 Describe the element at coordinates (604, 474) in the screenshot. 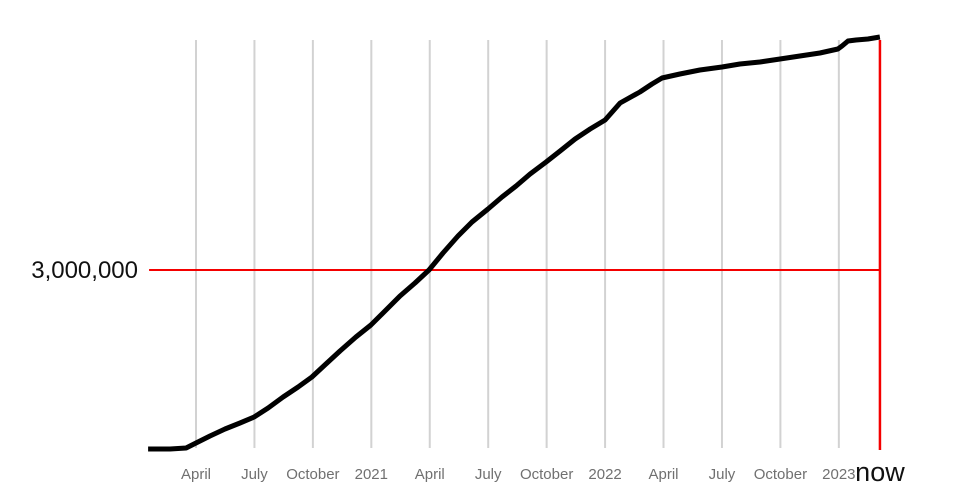

I see `x-tick-label: 2022` at that location.